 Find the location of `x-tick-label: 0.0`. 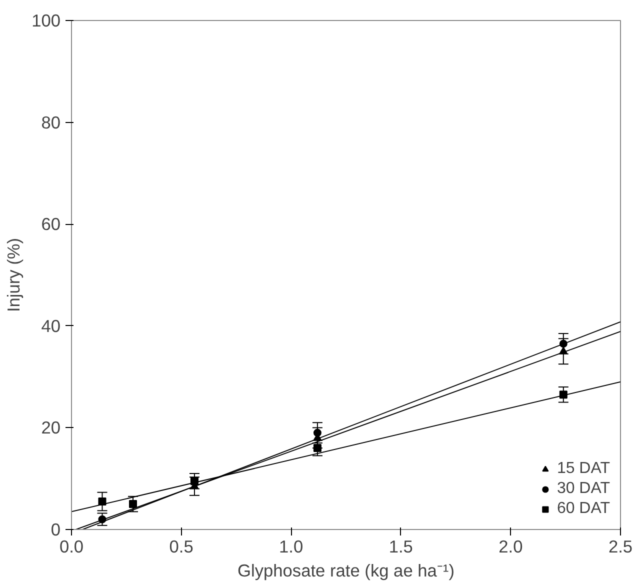

x-tick-label: 0.0 is located at coordinates (71, 546).